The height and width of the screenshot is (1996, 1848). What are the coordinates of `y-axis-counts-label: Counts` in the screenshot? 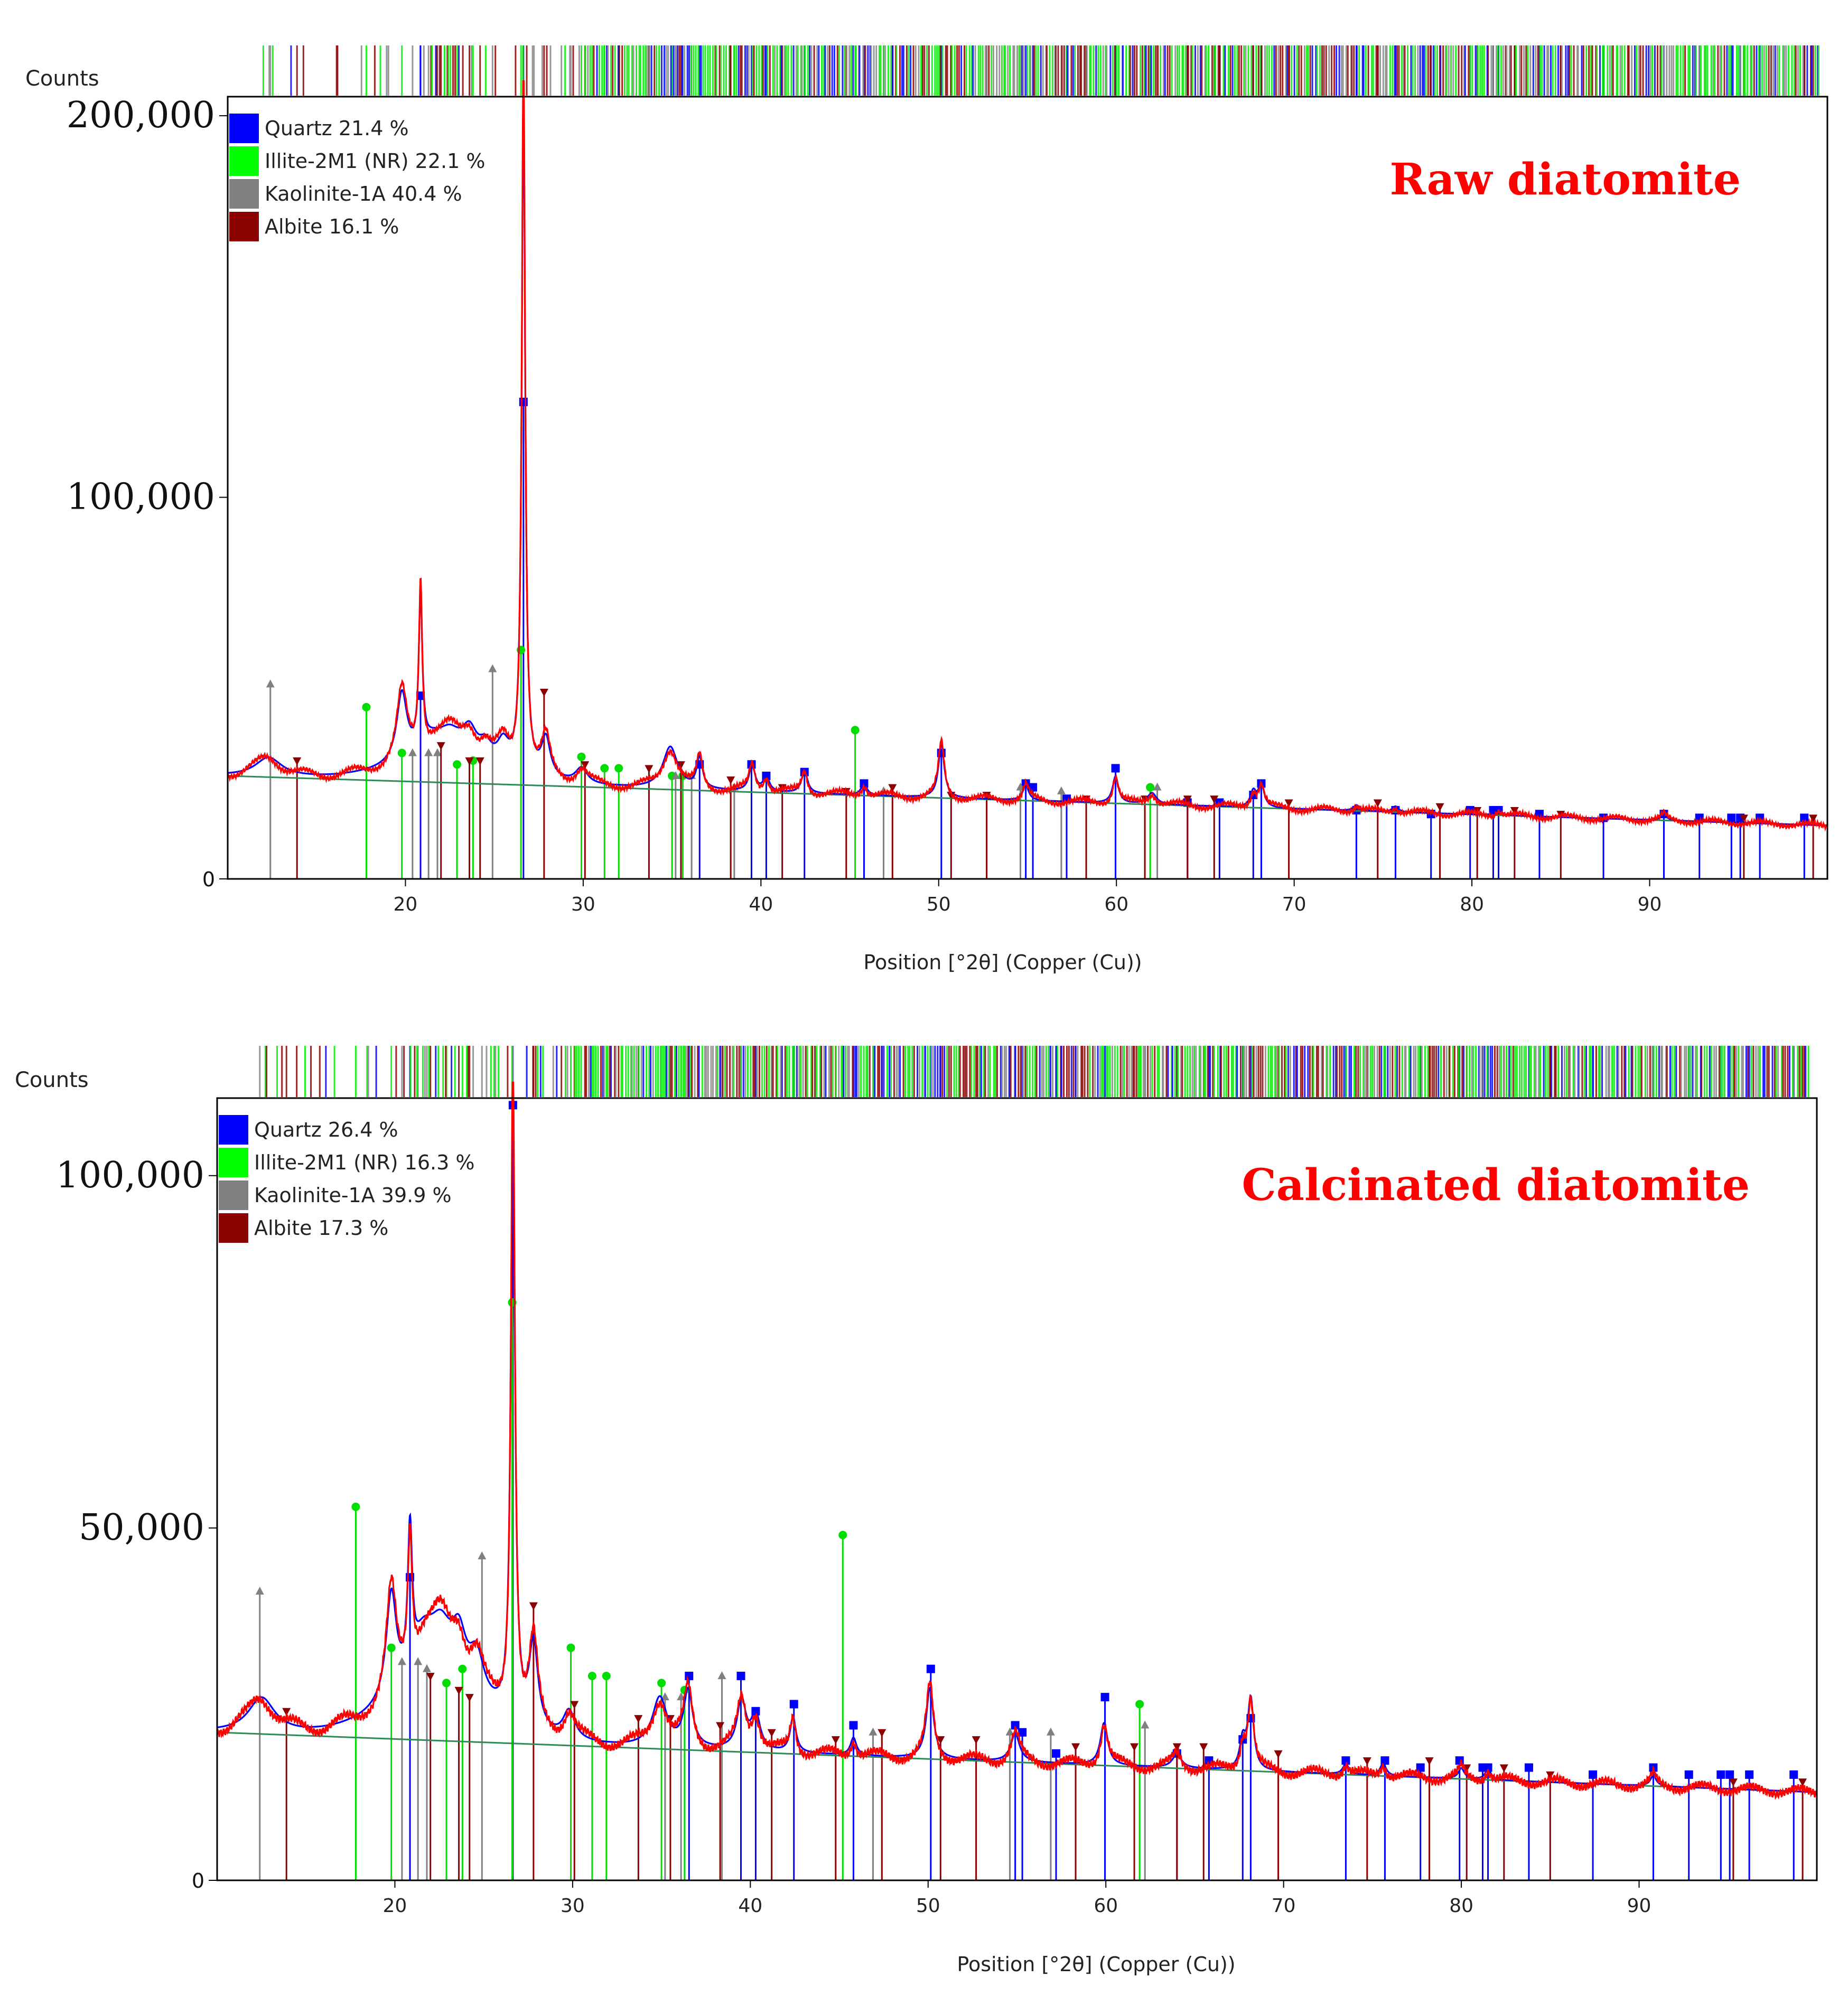 It's located at (62, 79).